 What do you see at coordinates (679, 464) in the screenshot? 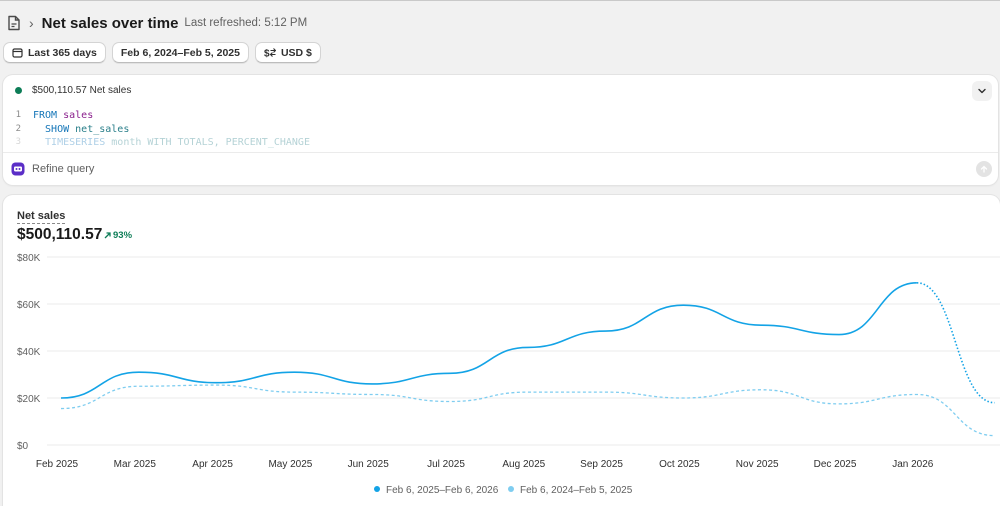
I see `x-tick-label: Oct 2025` at bounding box center [679, 464].